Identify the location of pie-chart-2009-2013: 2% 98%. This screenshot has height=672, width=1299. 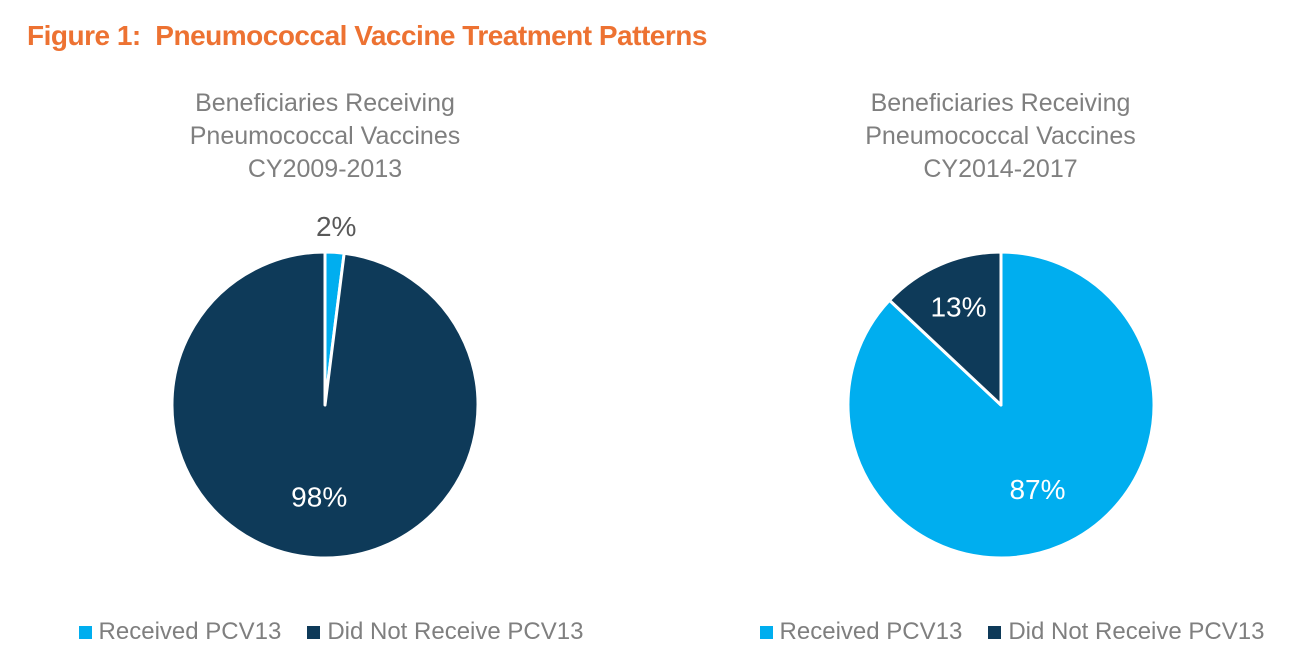
(325, 385).